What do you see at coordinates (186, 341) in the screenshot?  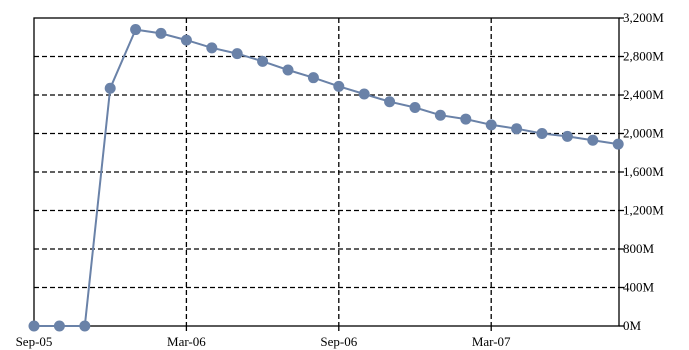 I see `x-tick-label: Mar-06` at bounding box center [186, 341].